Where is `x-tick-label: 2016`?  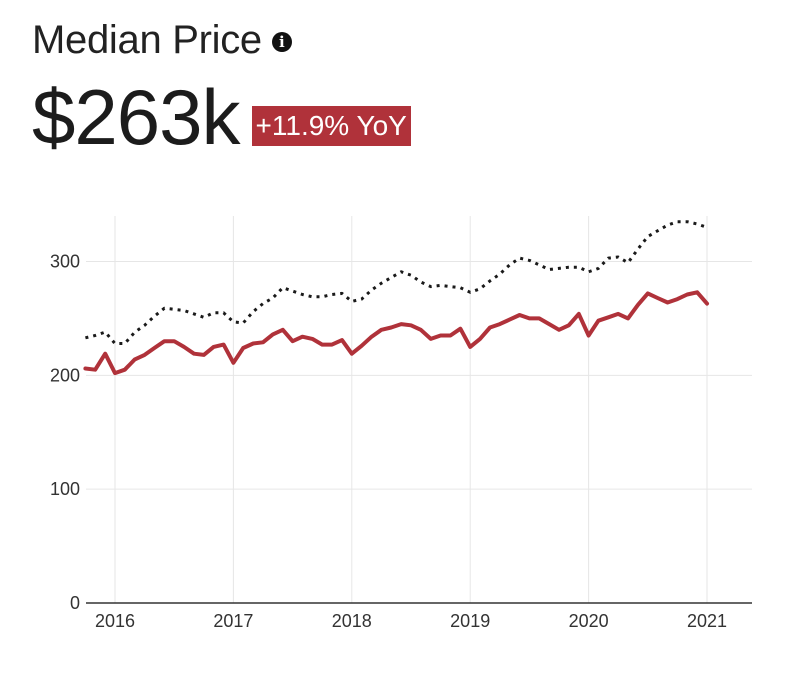 x-tick-label: 2016 is located at coordinates (115, 621).